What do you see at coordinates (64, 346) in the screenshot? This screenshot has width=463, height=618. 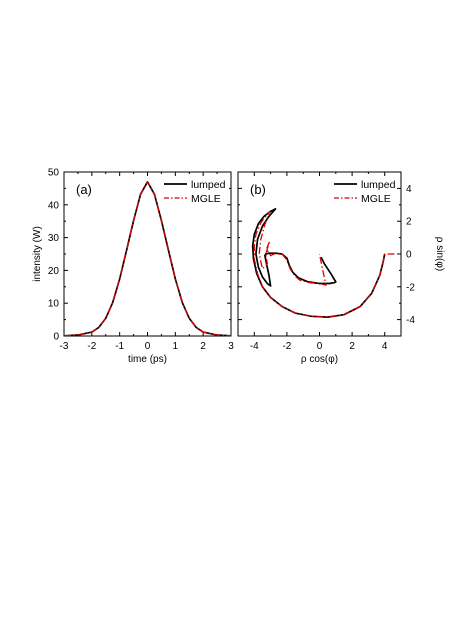 I see `x-tick-label: -3` at bounding box center [64, 346].